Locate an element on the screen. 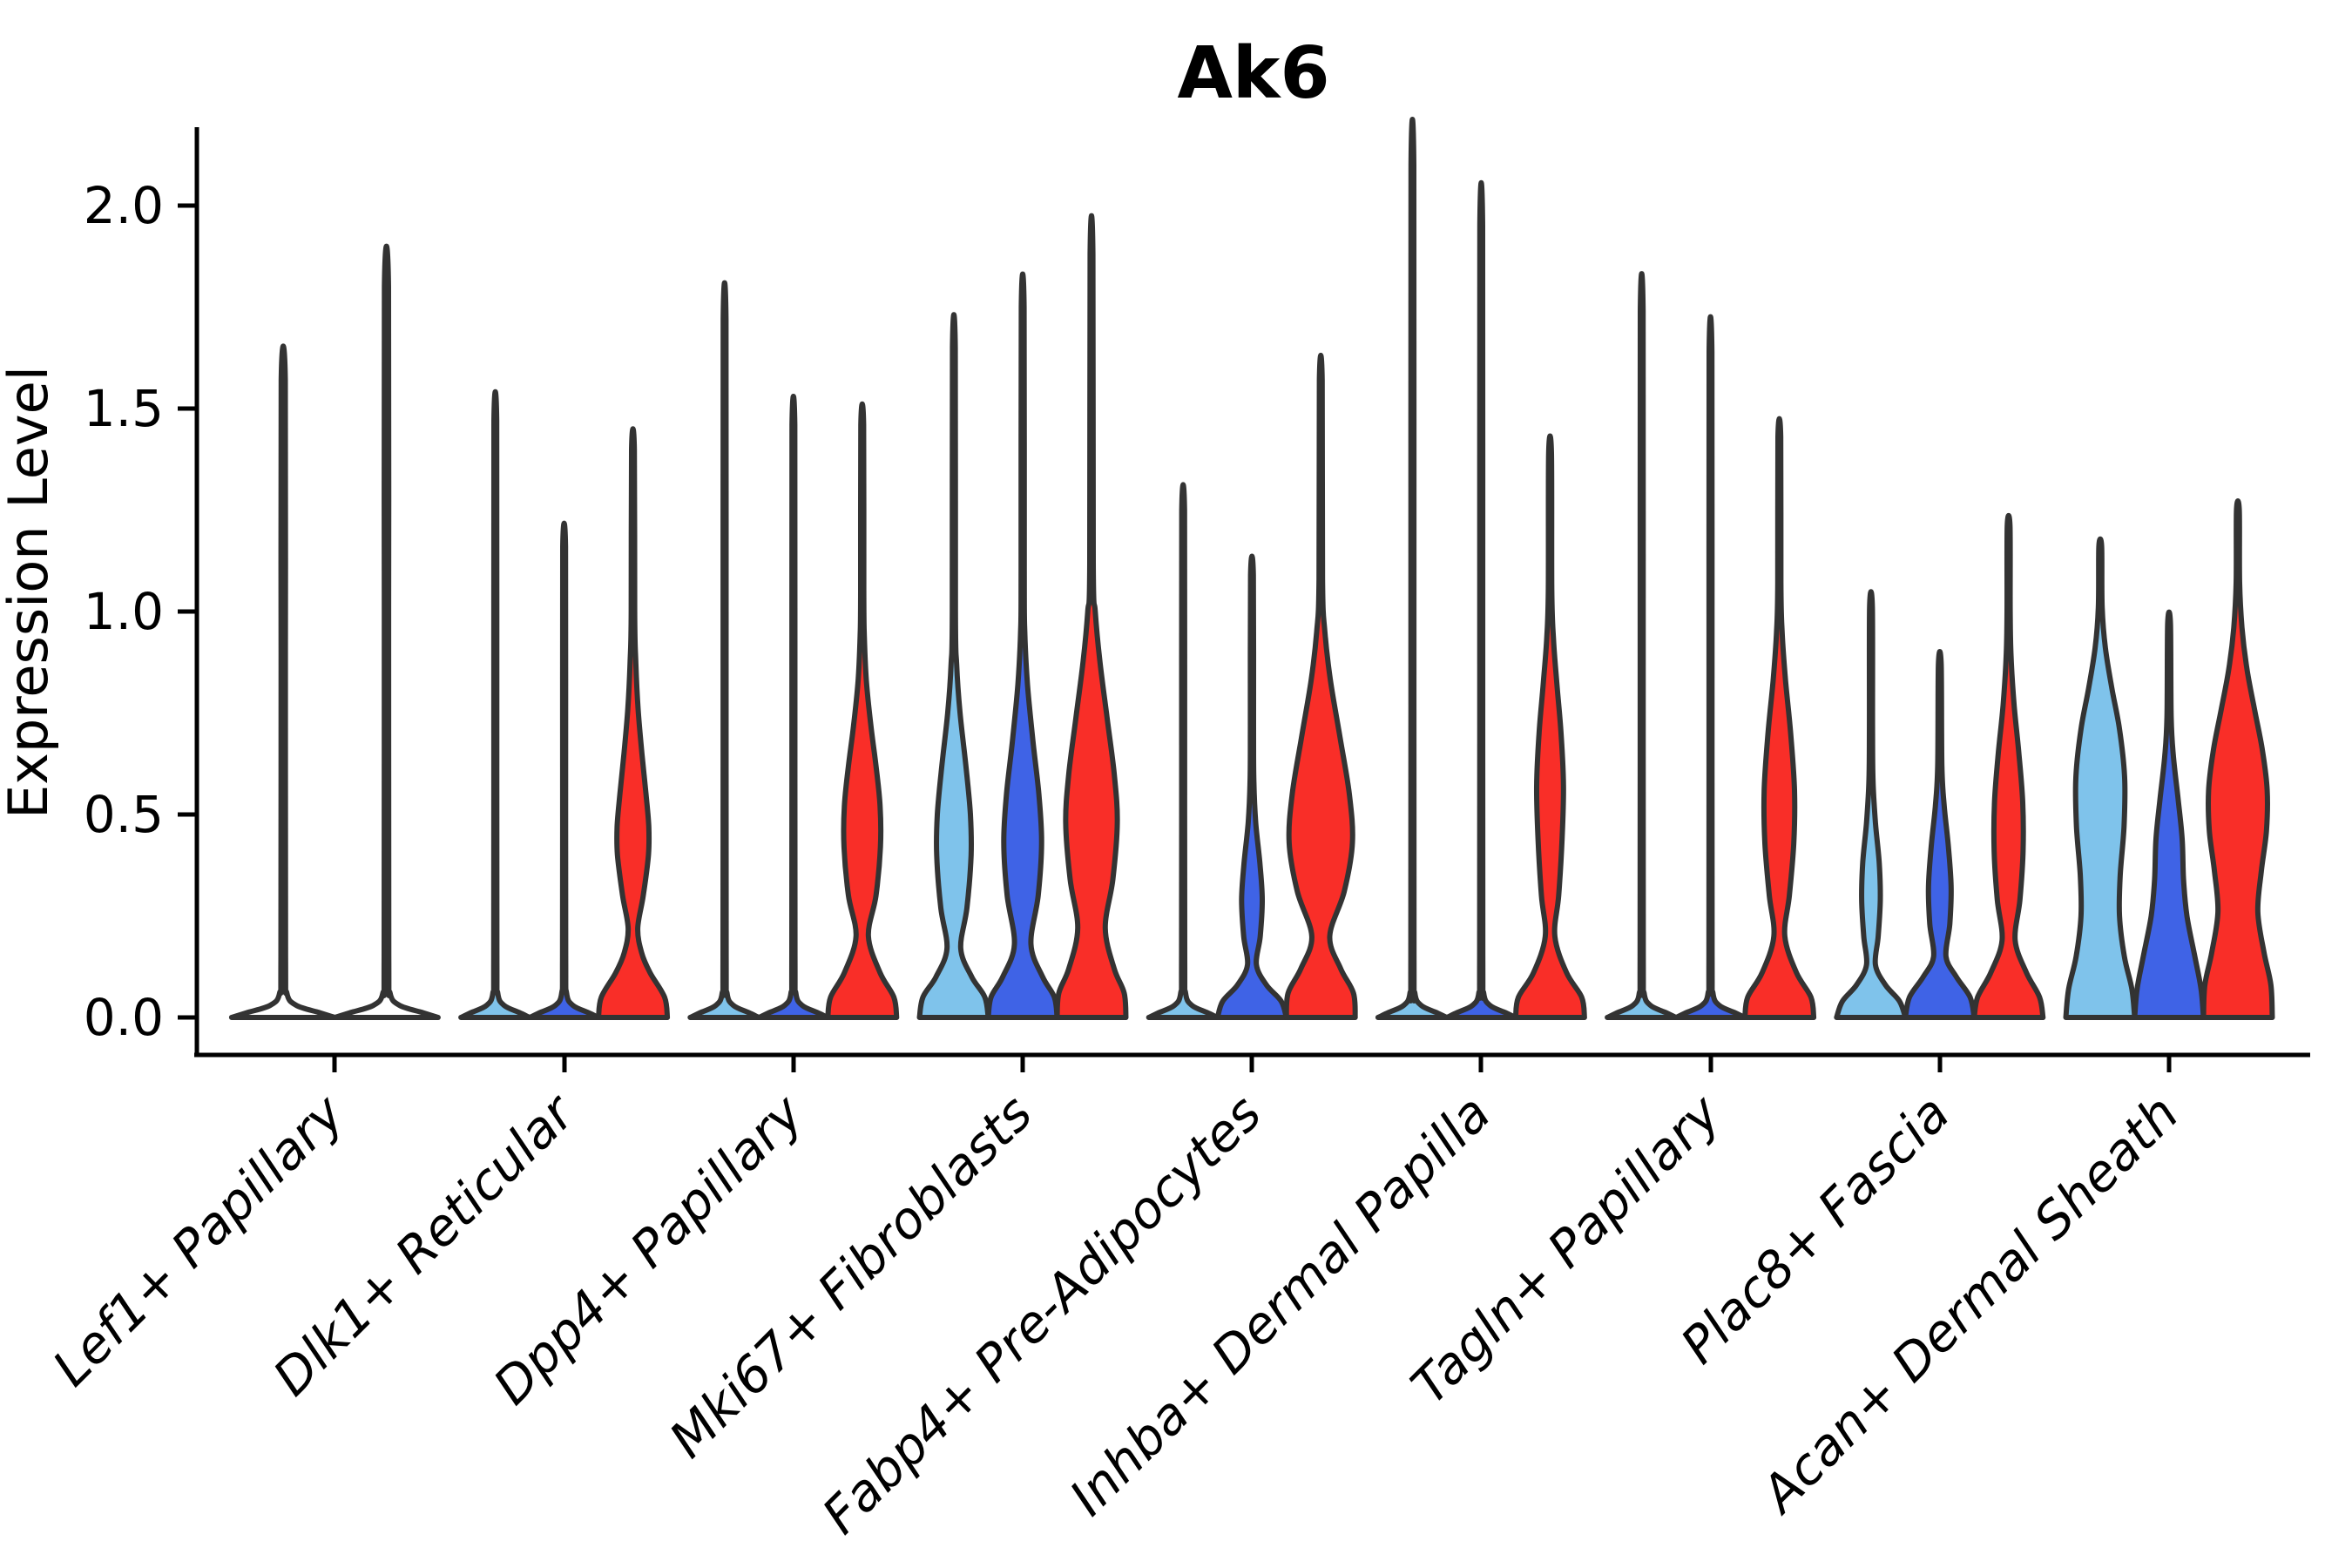  violin-inhba-dermal-papilla-red is located at coordinates (1549, 726).